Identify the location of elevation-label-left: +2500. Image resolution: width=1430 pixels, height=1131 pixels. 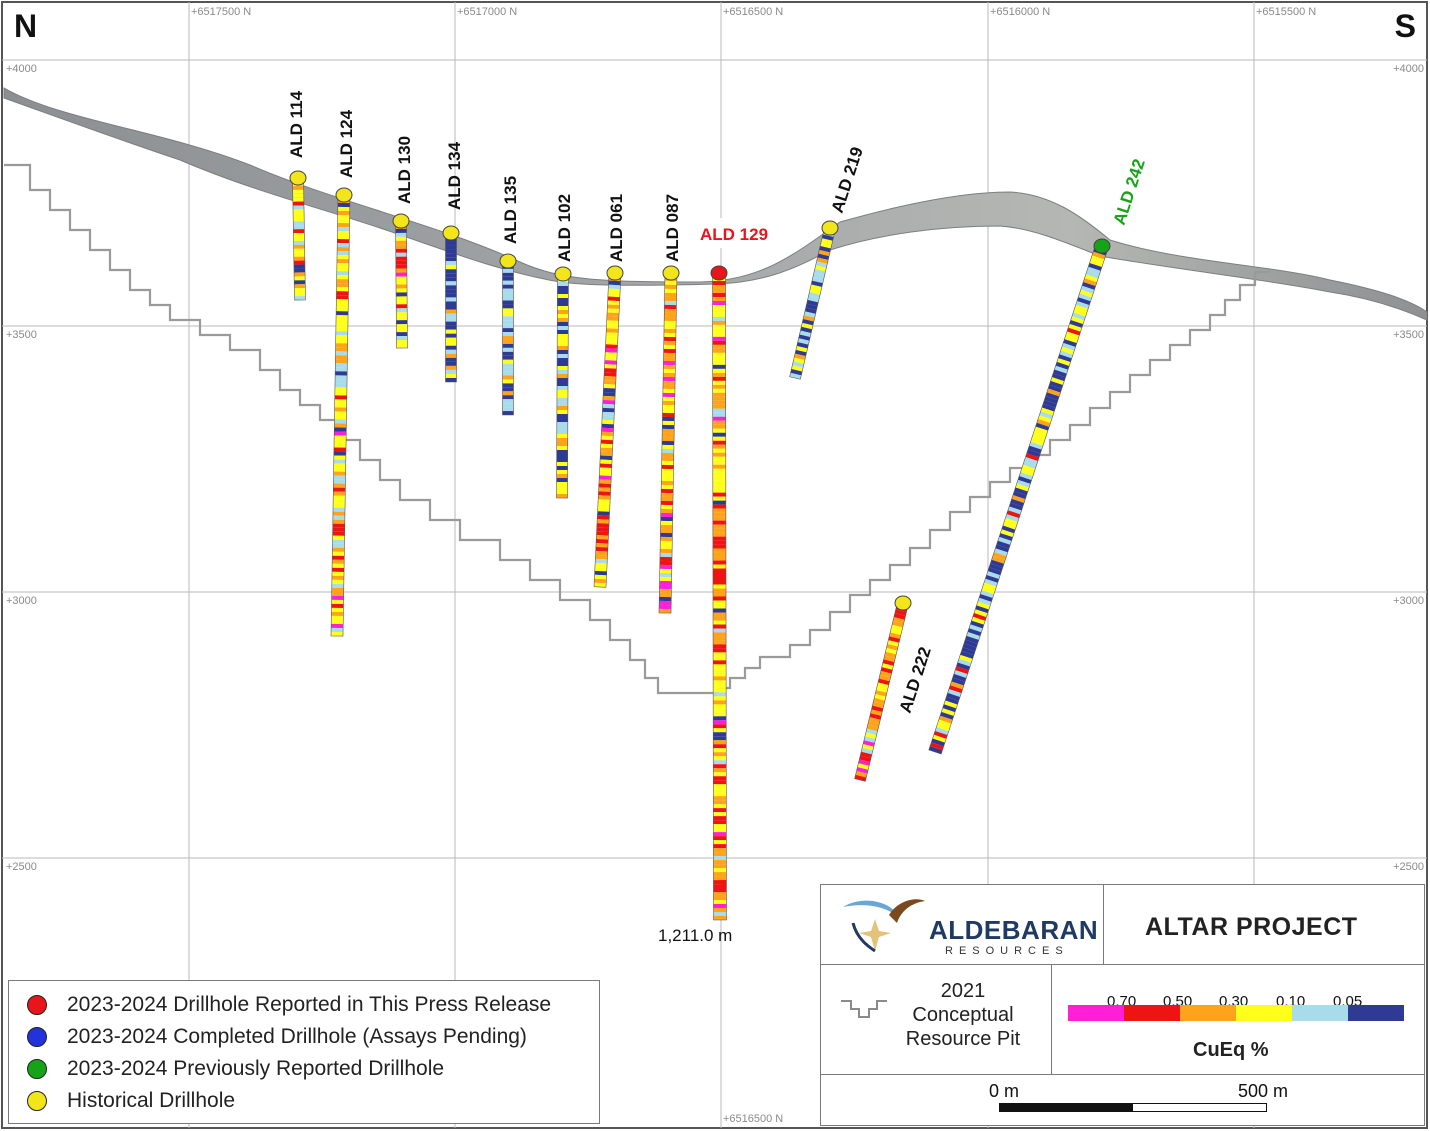
(21, 867).